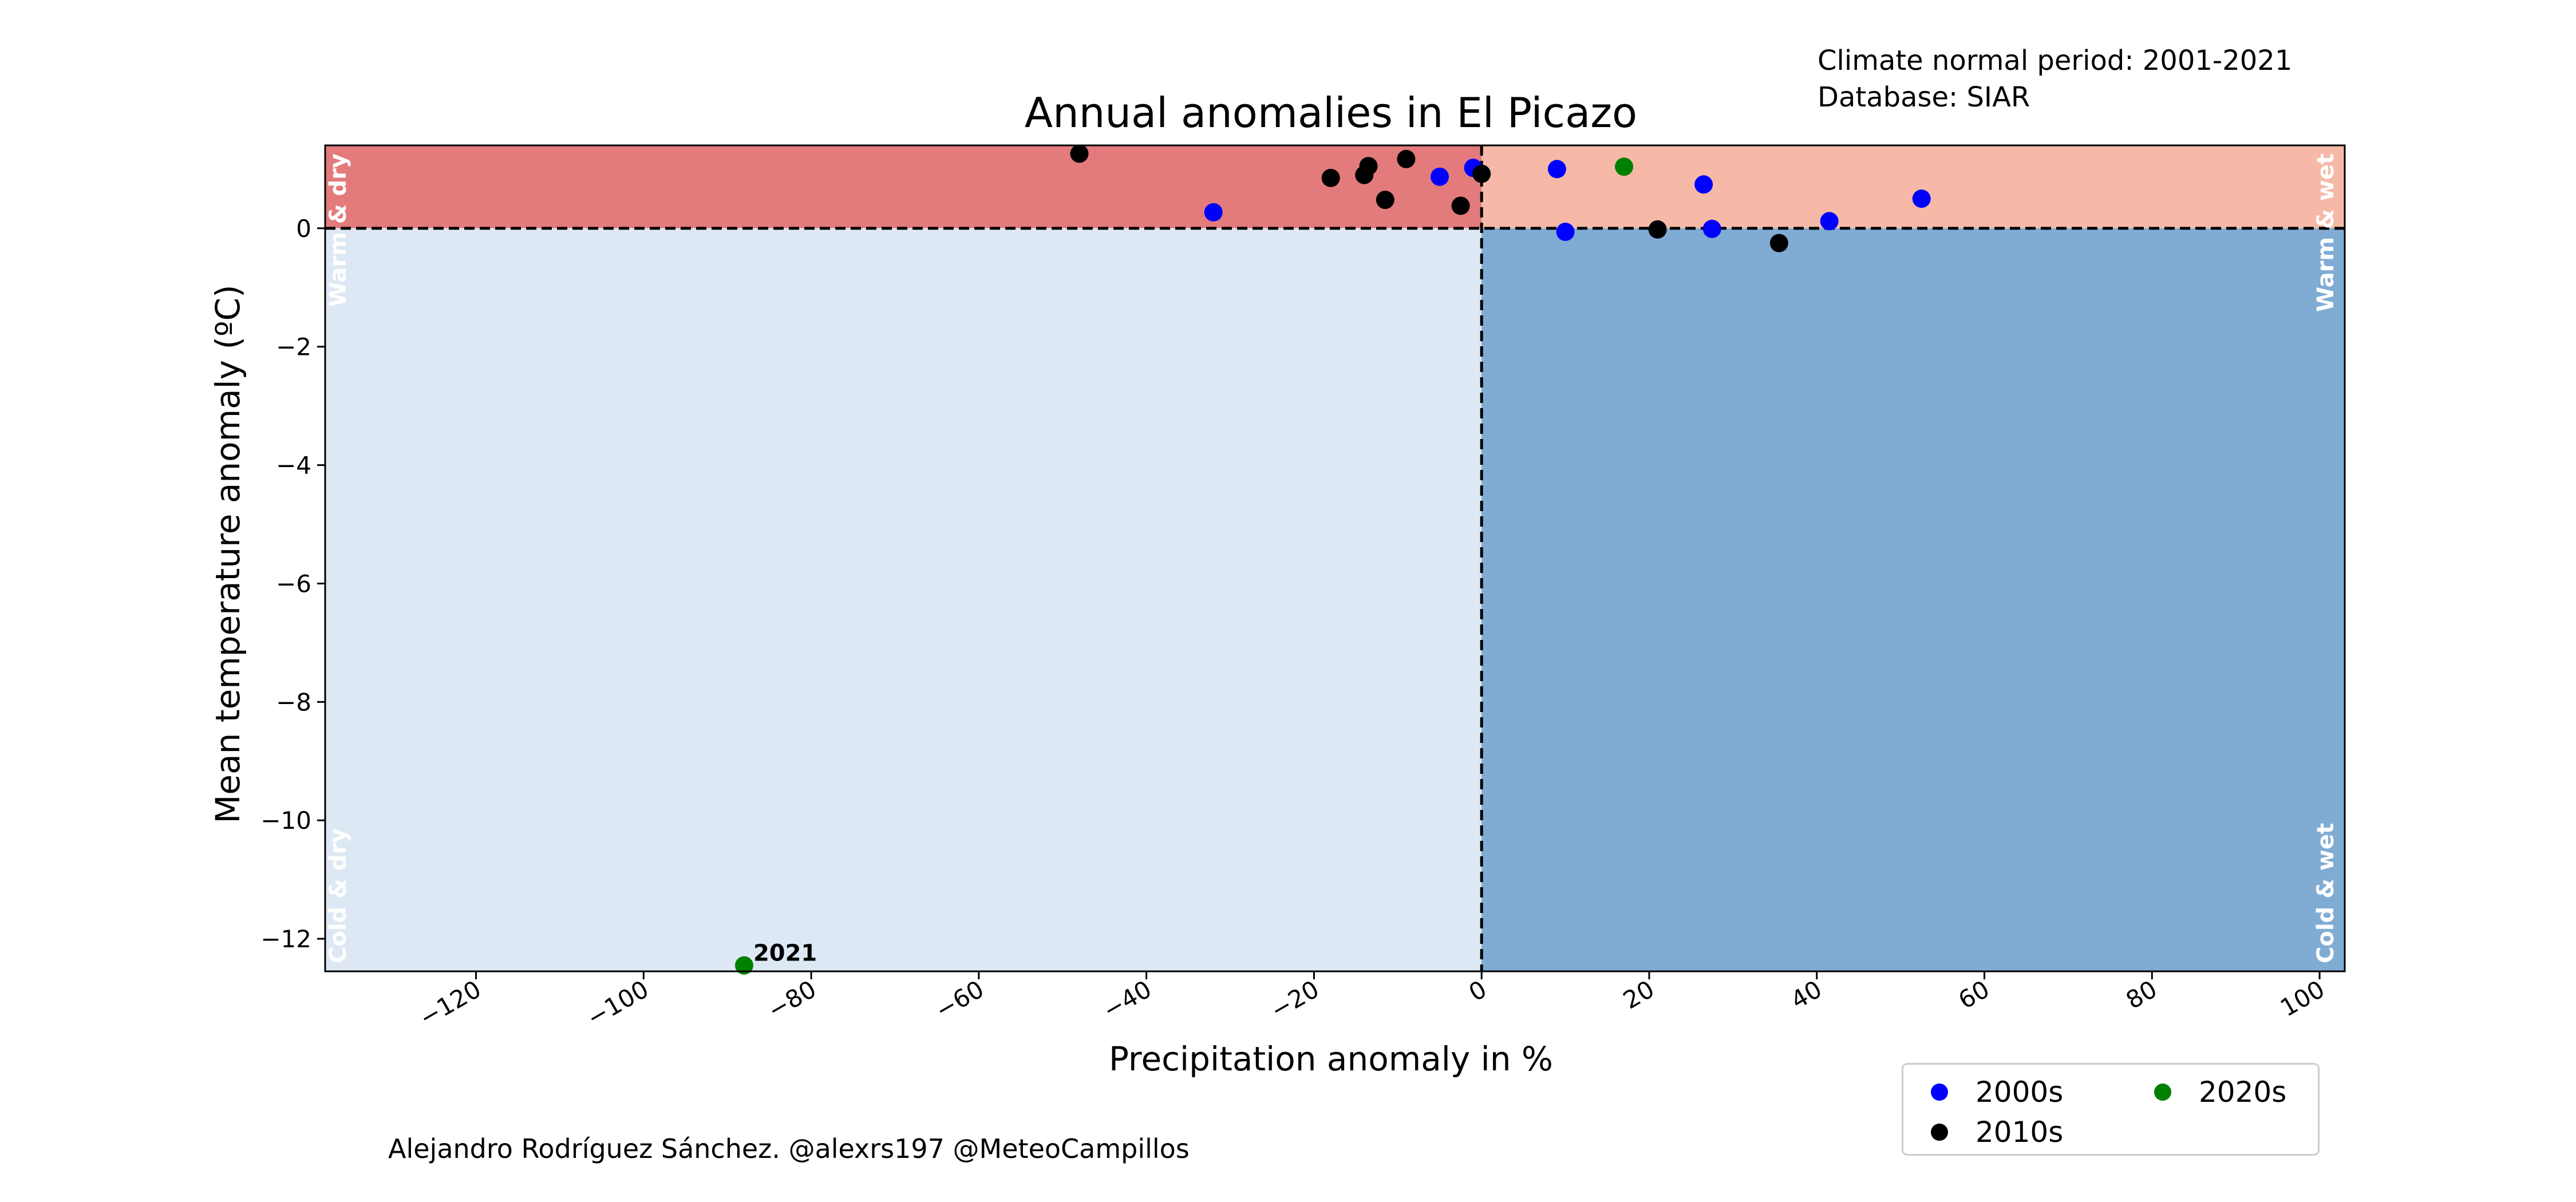 The width and height of the screenshot is (2576, 1202). Describe the element at coordinates (338, 896) in the screenshot. I see `quadrant-label-cold-and-dry: Cold & dry` at that location.